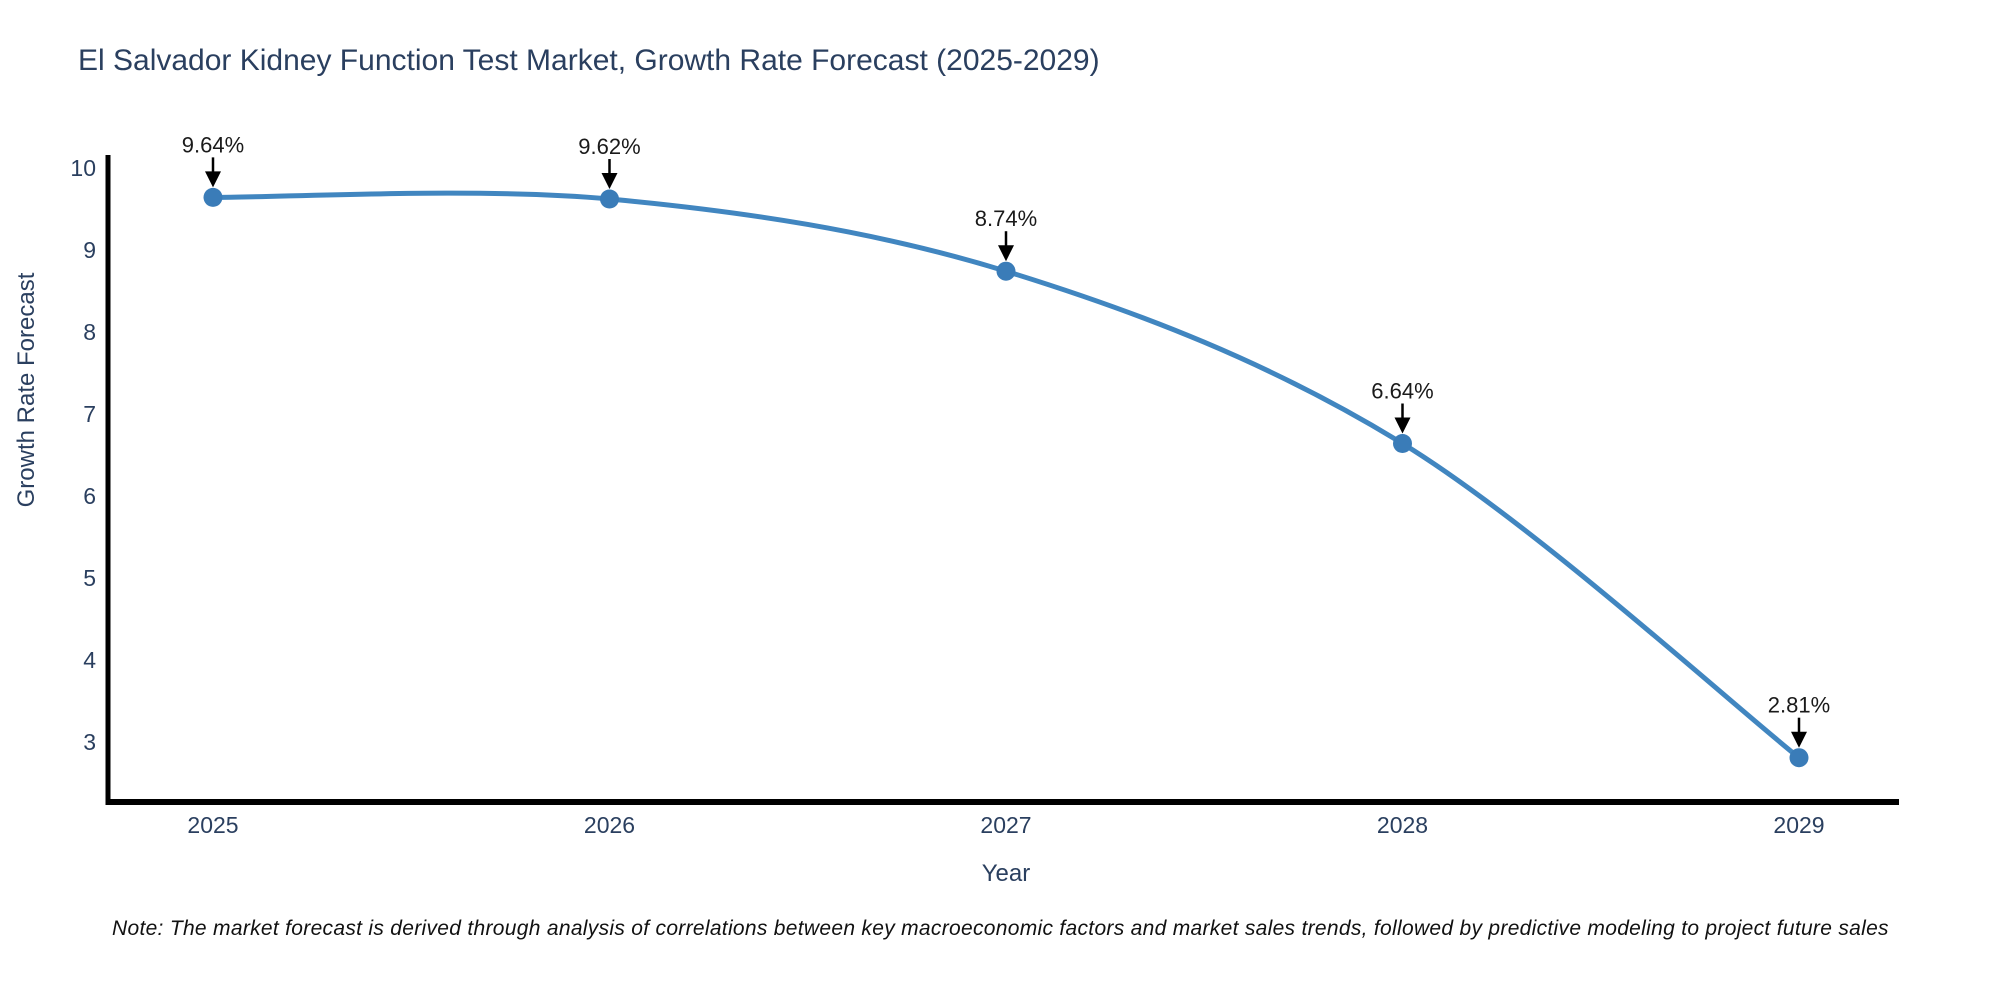 This screenshot has width=2000, height=1000. I want to click on y-tick-label: 10, so click(83, 168).